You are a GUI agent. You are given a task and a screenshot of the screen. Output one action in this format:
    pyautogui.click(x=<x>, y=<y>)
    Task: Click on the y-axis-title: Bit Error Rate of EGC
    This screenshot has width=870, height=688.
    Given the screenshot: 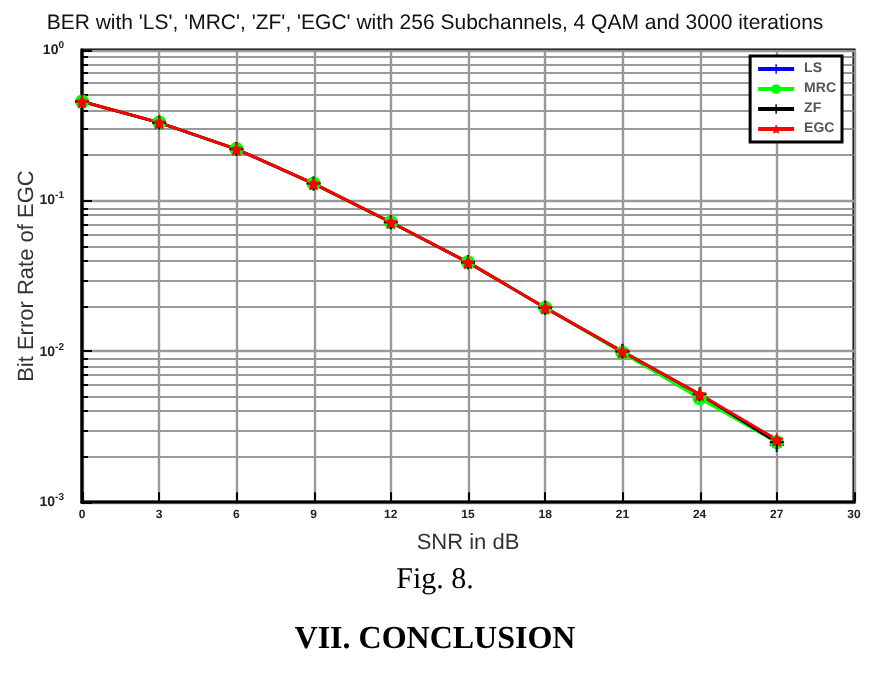 What is the action you would take?
    pyautogui.click(x=27, y=276)
    